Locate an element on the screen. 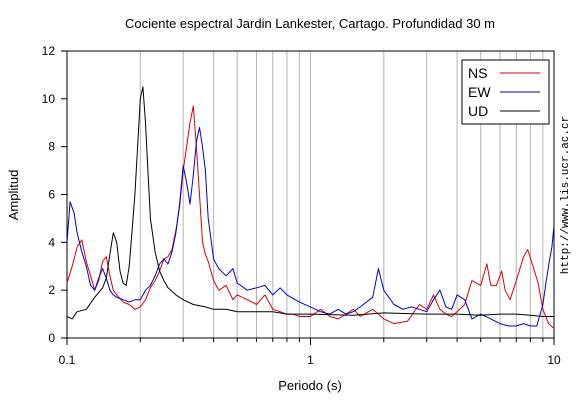 Image resolution: width=580 pixels, height=400 pixels. x-tick-label: 0.1 is located at coordinates (67, 360).